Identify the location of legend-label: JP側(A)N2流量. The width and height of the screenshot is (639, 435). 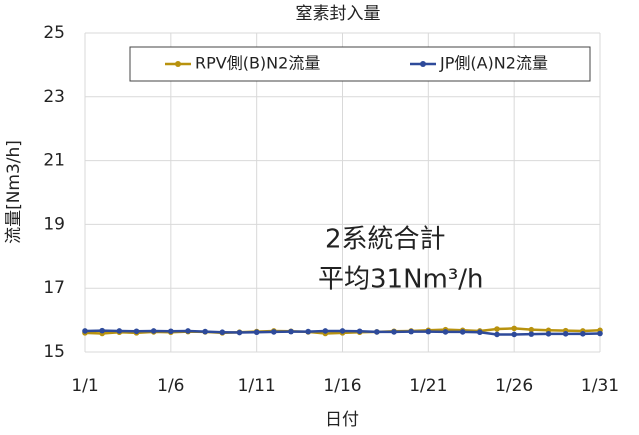
(493, 63).